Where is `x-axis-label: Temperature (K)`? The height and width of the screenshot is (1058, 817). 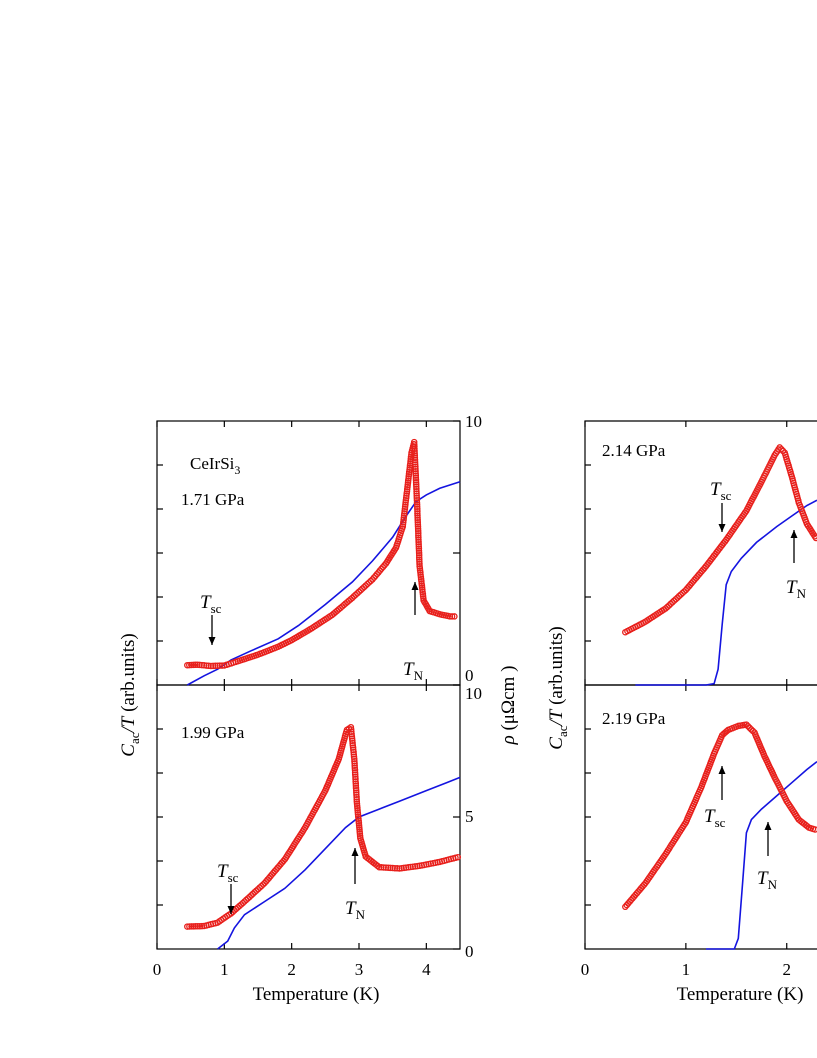
x-axis-label: Temperature (K) is located at coordinates (316, 994).